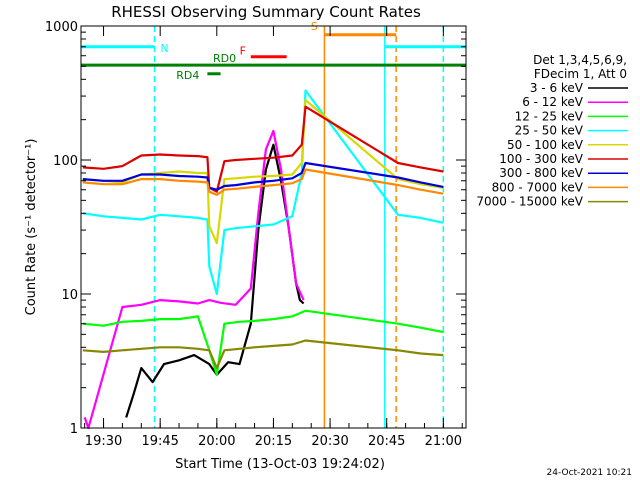 This screenshot has width=640, height=480. I want to click on flag-label-n: N, so click(164, 48).